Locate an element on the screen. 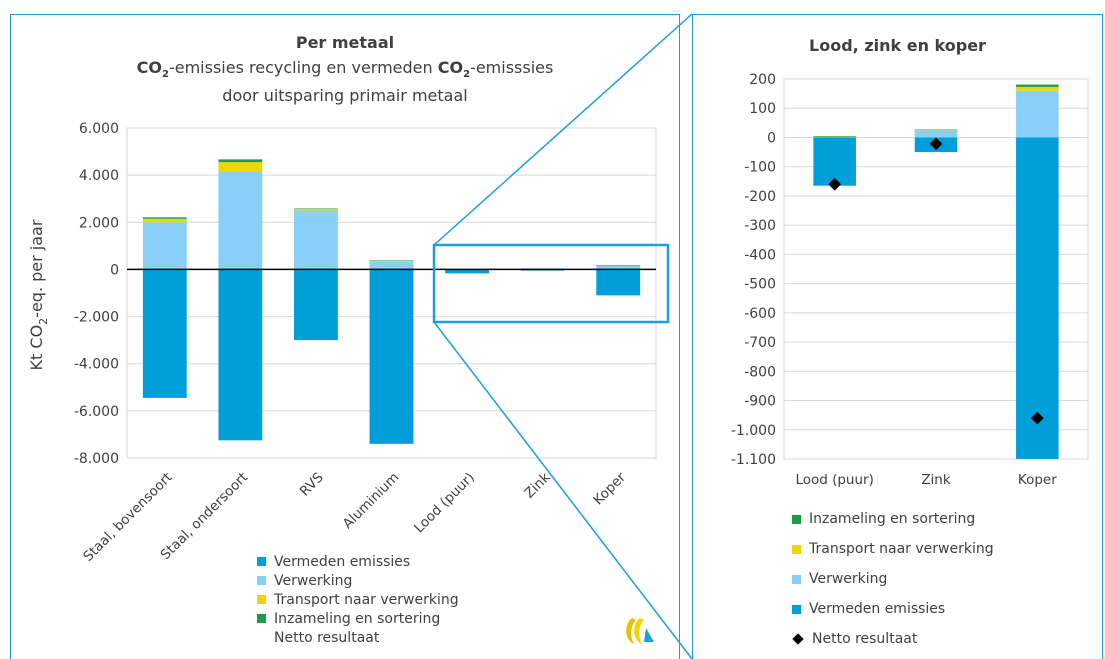 The image size is (1105, 659). left-chart-title: Per metaal is located at coordinates (345, 42).